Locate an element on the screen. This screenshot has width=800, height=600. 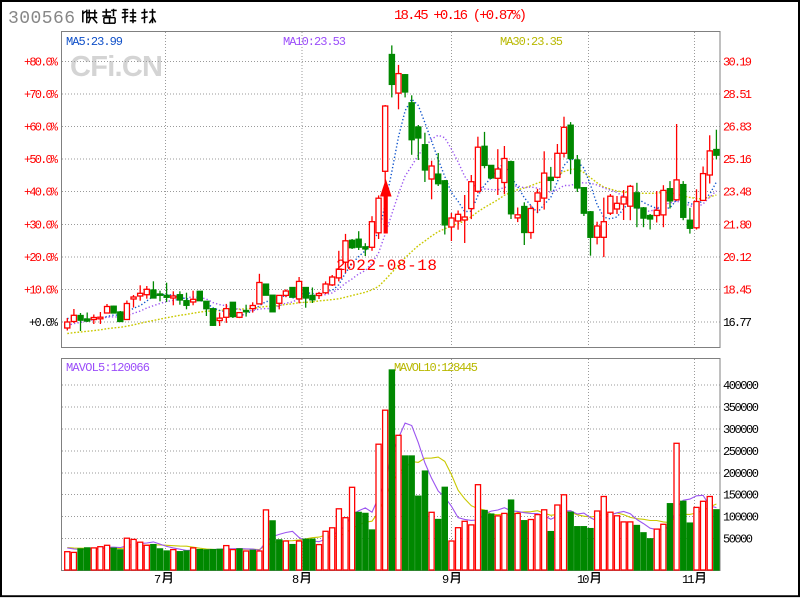
svg-text: 250000 is located at coordinates (741, 452).